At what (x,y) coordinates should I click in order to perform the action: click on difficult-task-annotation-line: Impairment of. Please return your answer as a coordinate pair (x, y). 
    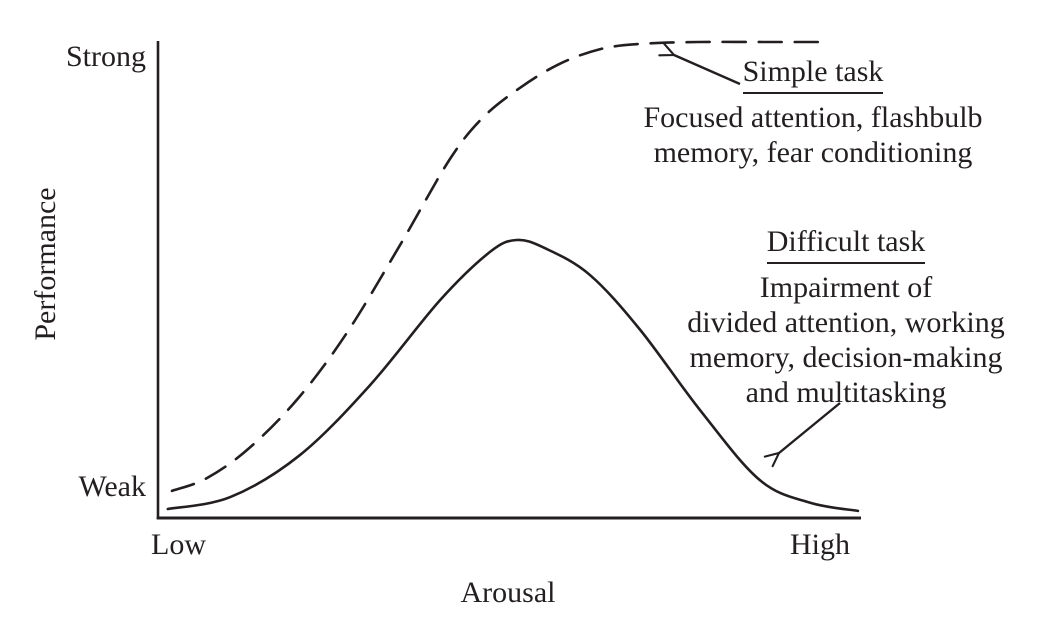
    Looking at the image, I should click on (846, 287).